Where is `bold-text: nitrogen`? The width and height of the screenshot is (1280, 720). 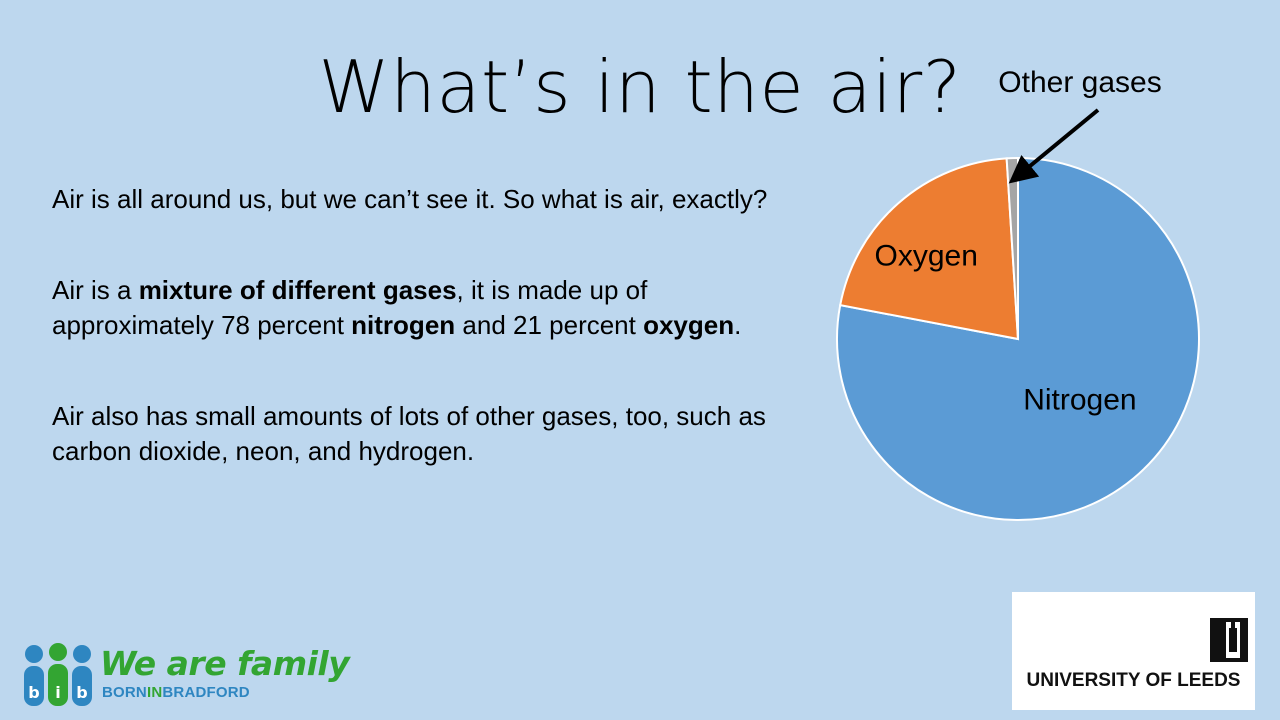 bold-text: nitrogen is located at coordinates (403, 325).